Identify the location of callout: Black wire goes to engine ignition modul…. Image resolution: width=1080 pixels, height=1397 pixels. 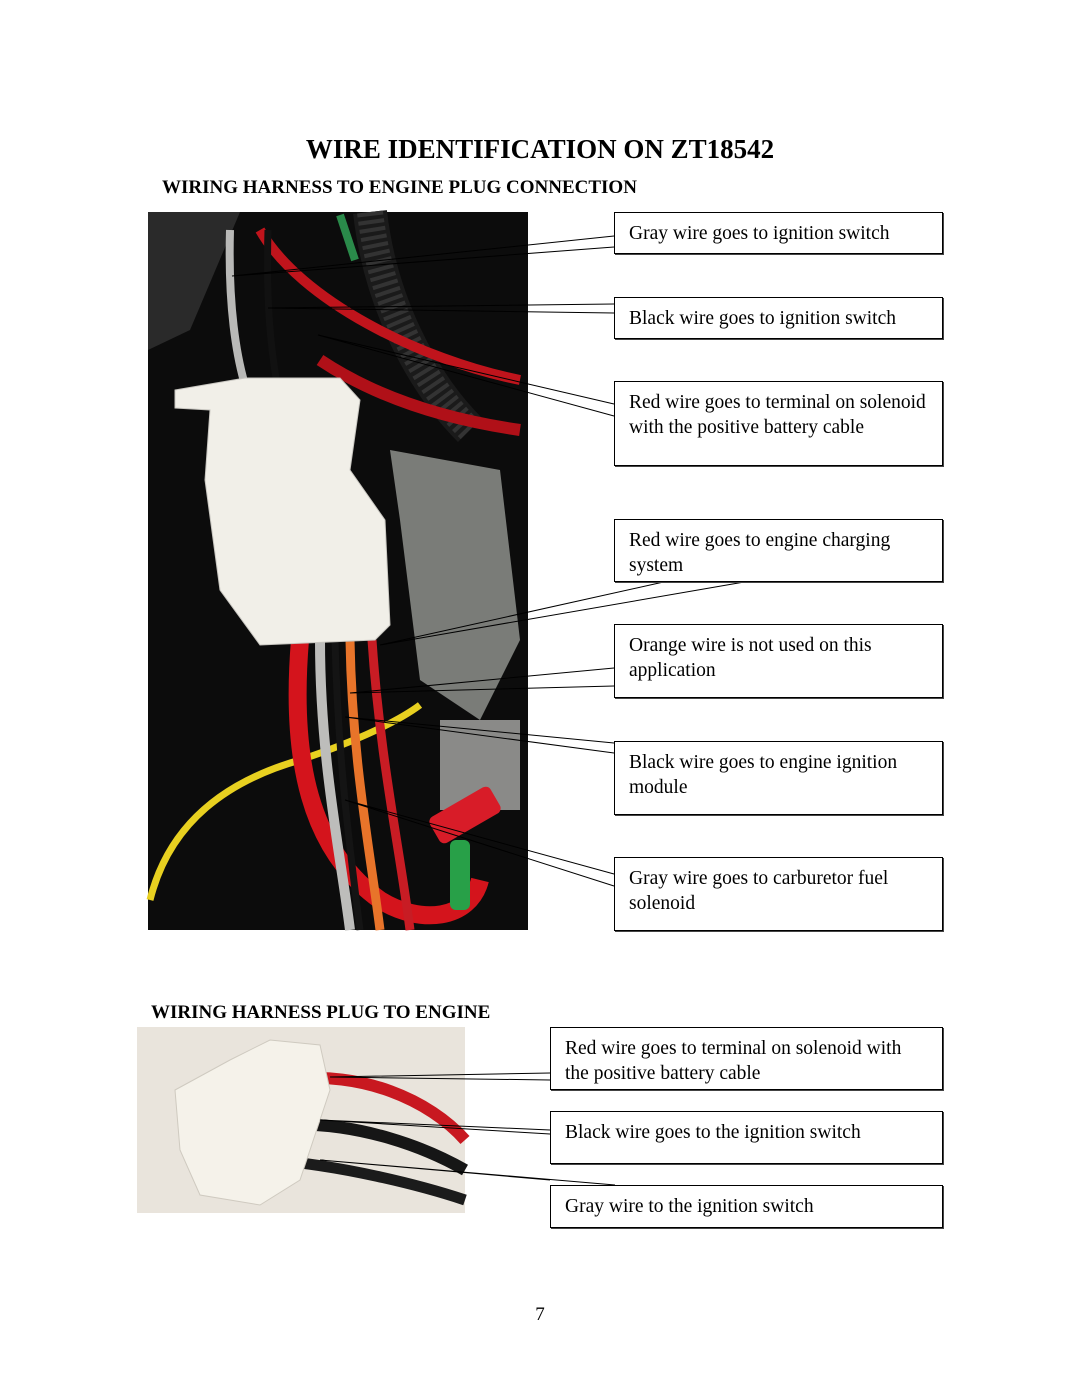
(778, 778).